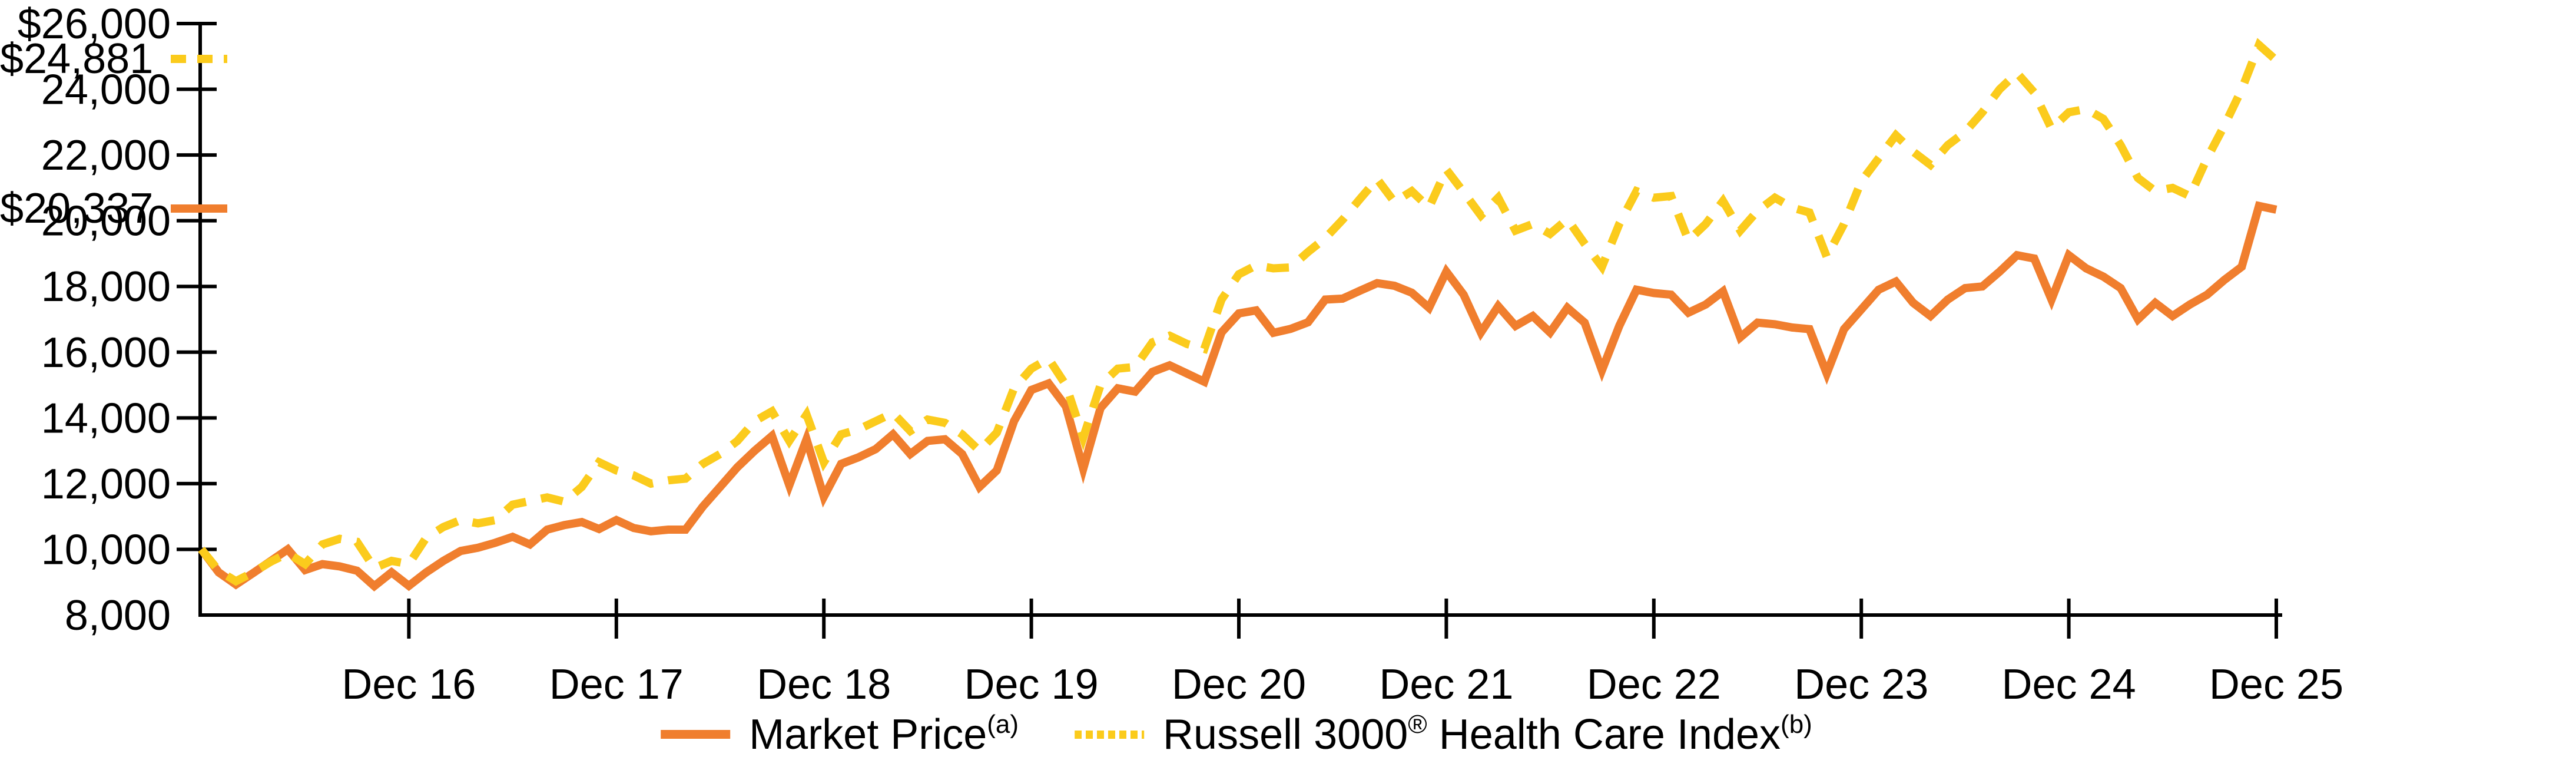 The image size is (2576, 770). What do you see at coordinates (106, 418) in the screenshot?
I see `y-tick-label: 14,000` at bounding box center [106, 418].